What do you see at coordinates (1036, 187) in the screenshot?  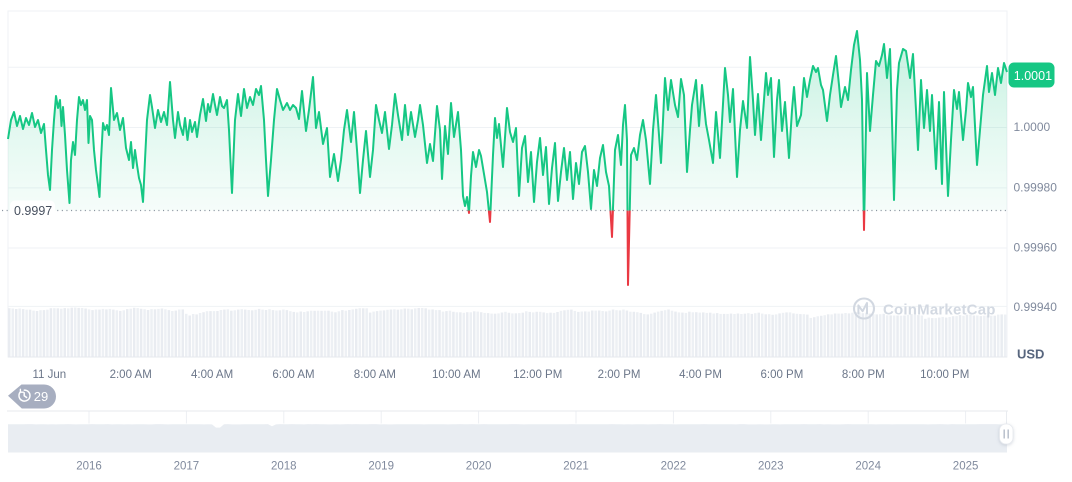 I see `svg-text: 0.99980` at bounding box center [1036, 187].